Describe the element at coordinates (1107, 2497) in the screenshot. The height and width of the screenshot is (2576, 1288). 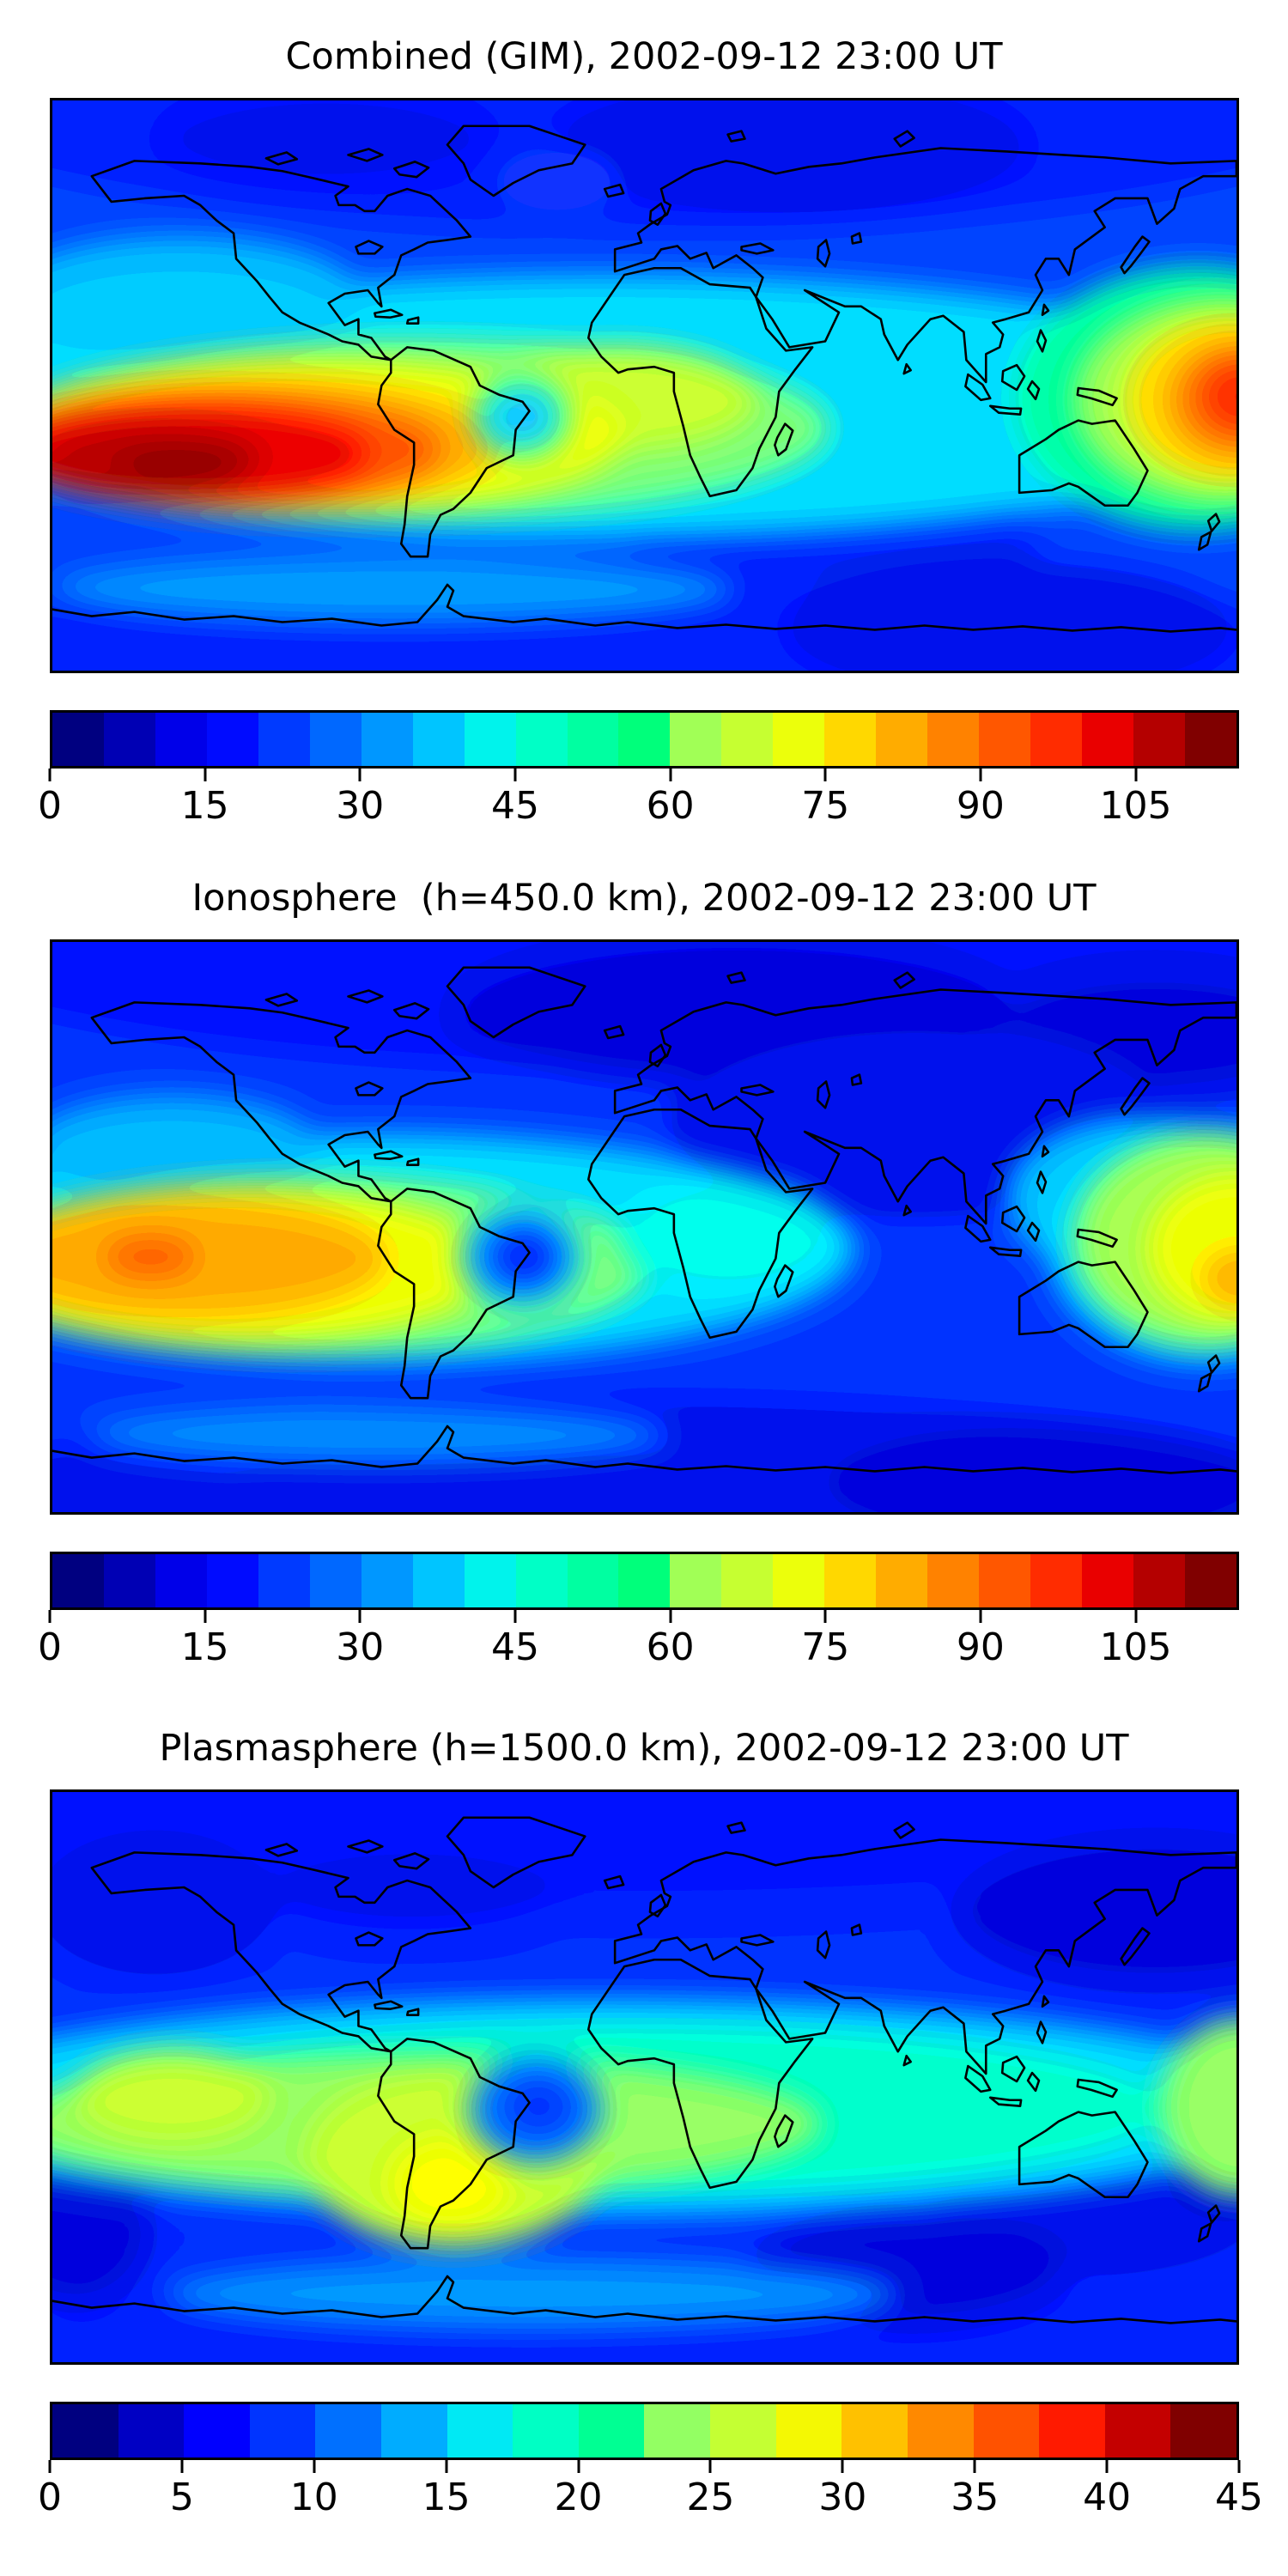
I see `colorbar-tick-label: 40` at that location.